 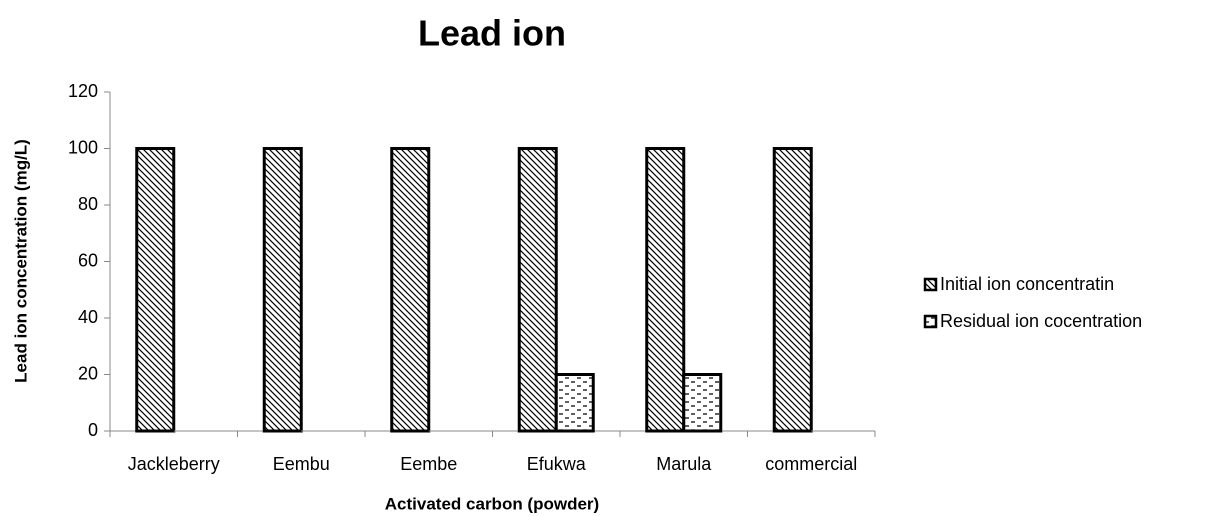 What do you see at coordinates (88, 204) in the screenshot?
I see `y-tick-label: 80` at bounding box center [88, 204].